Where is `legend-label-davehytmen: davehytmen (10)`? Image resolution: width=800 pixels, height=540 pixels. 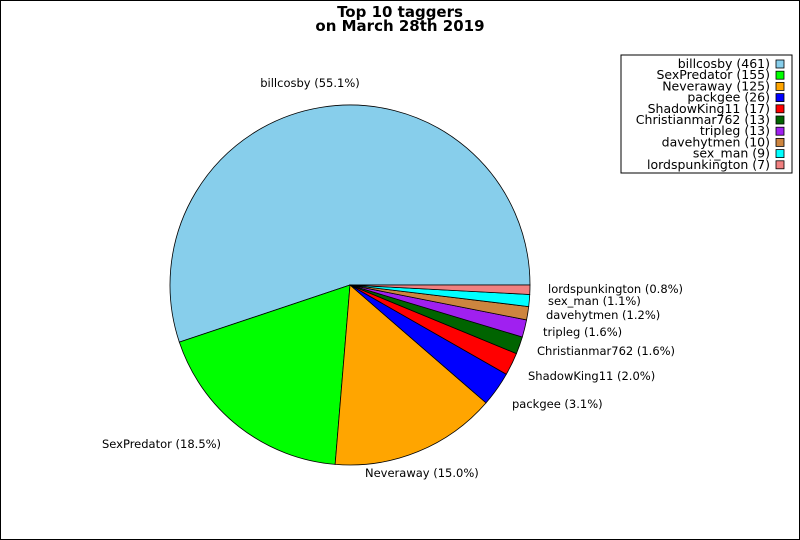 legend-label-davehytmen: davehytmen (10) is located at coordinates (716, 141).